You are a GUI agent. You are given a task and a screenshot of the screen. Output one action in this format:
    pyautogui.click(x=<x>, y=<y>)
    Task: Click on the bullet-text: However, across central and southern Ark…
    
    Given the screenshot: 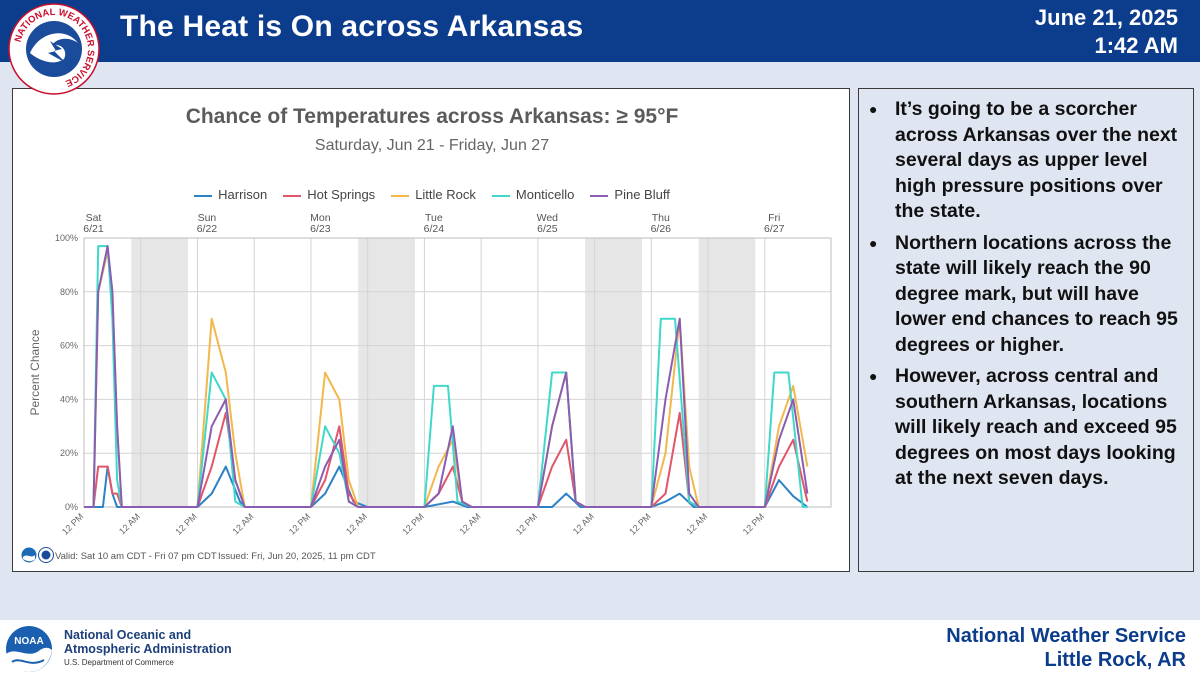 What is the action you would take?
    pyautogui.click(x=1036, y=427)
    